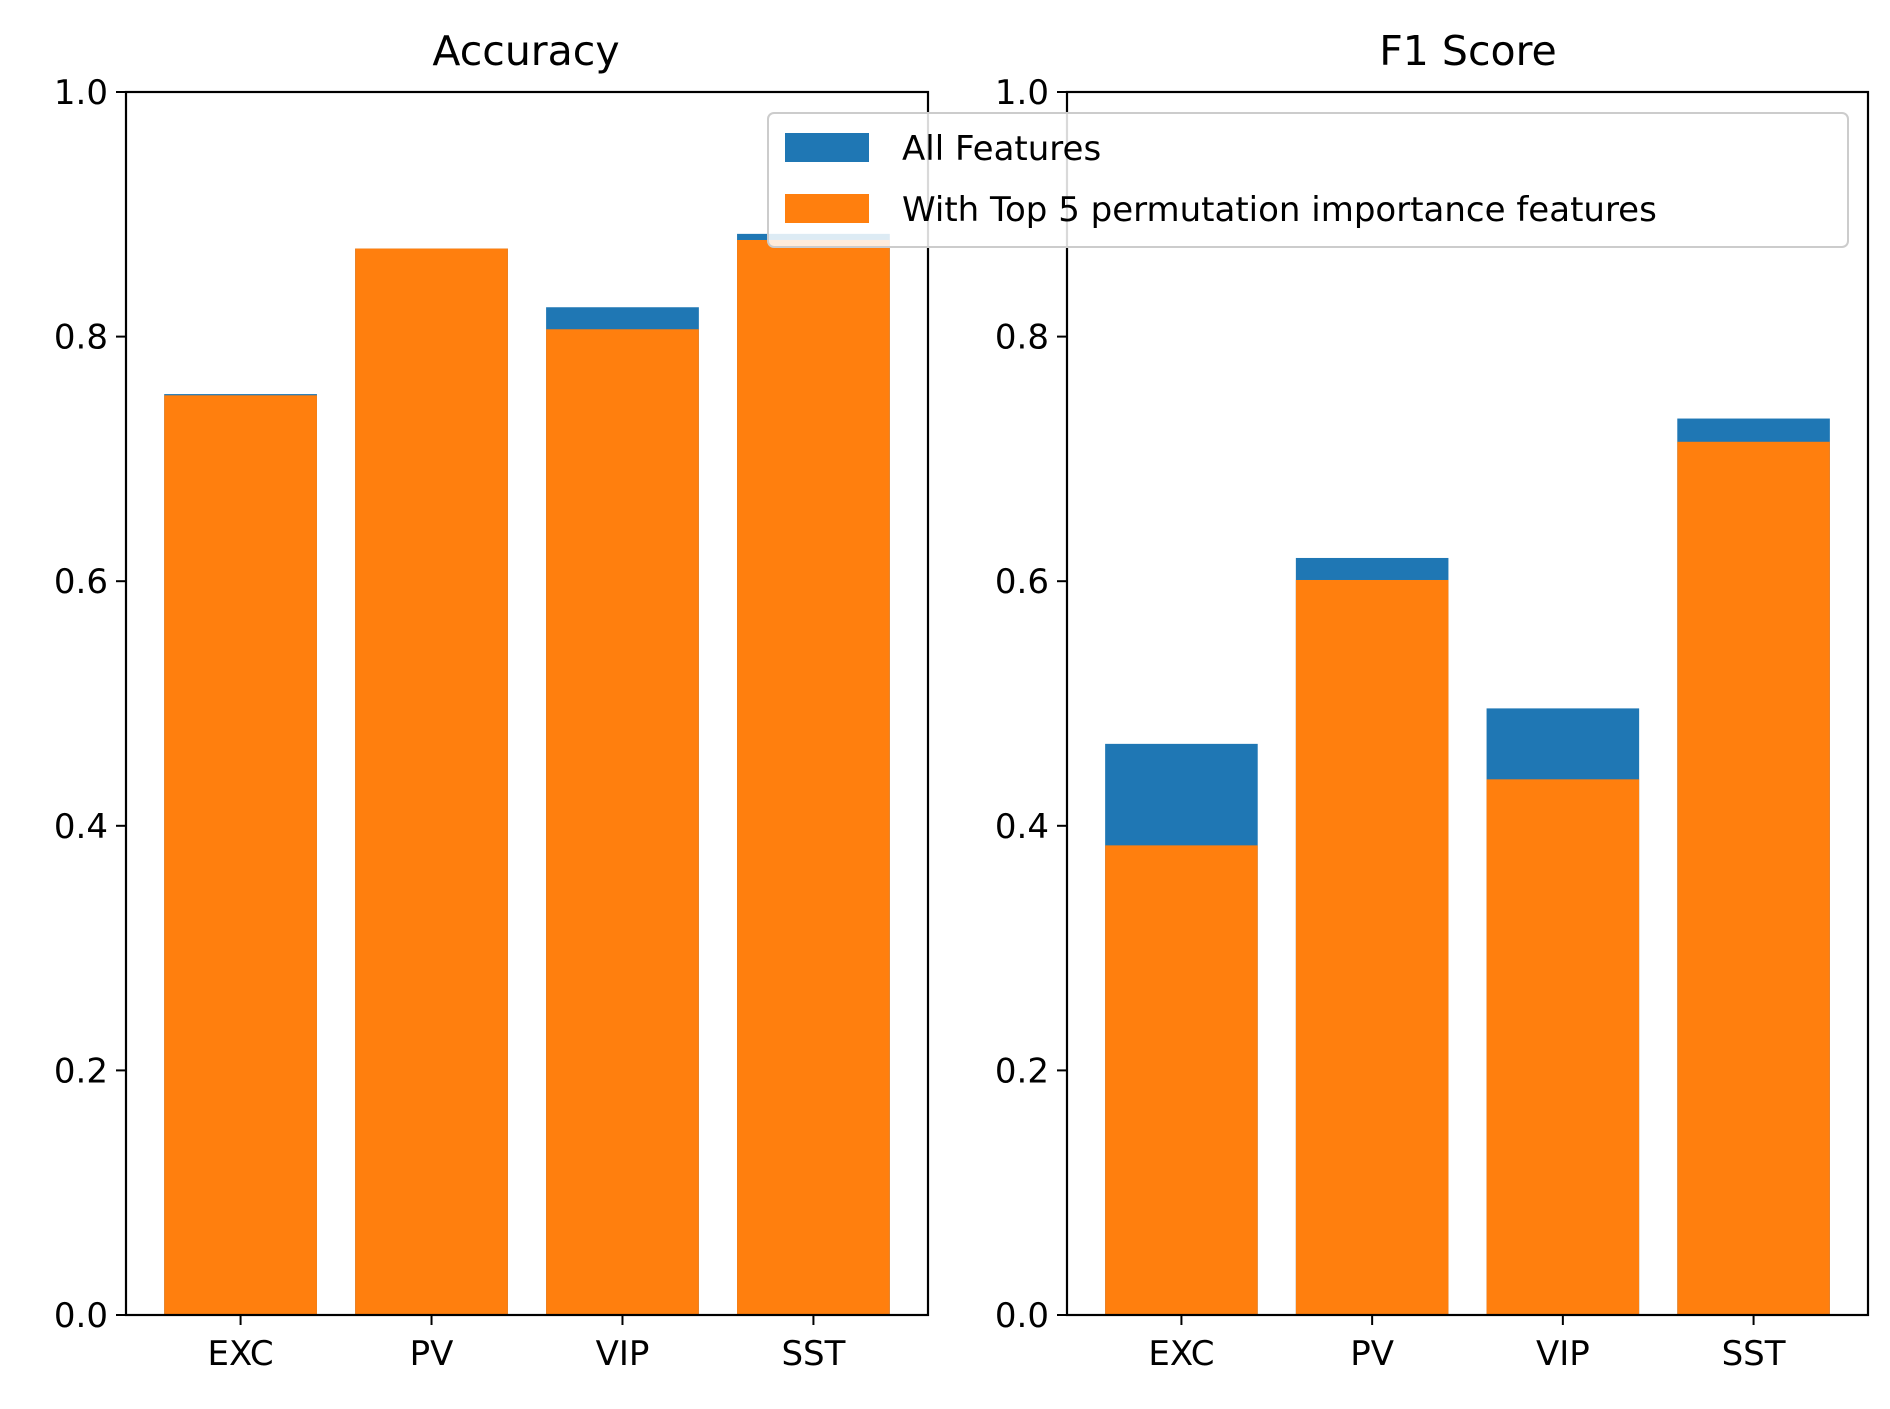 The image size is (1890, 1409). Describe the element at coordinates (1001, 149) in the screenshot. I see `legend-label-all-features: All Features` at that location.